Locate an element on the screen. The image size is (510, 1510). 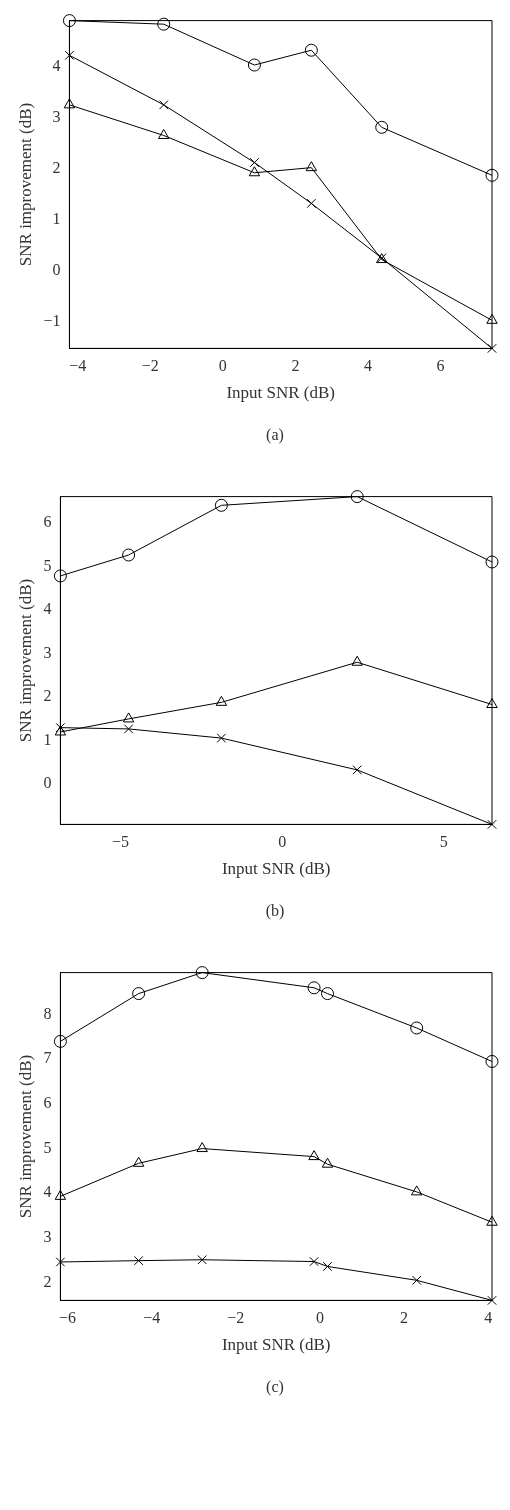
text: (a) is located at coordinates (275, 435).